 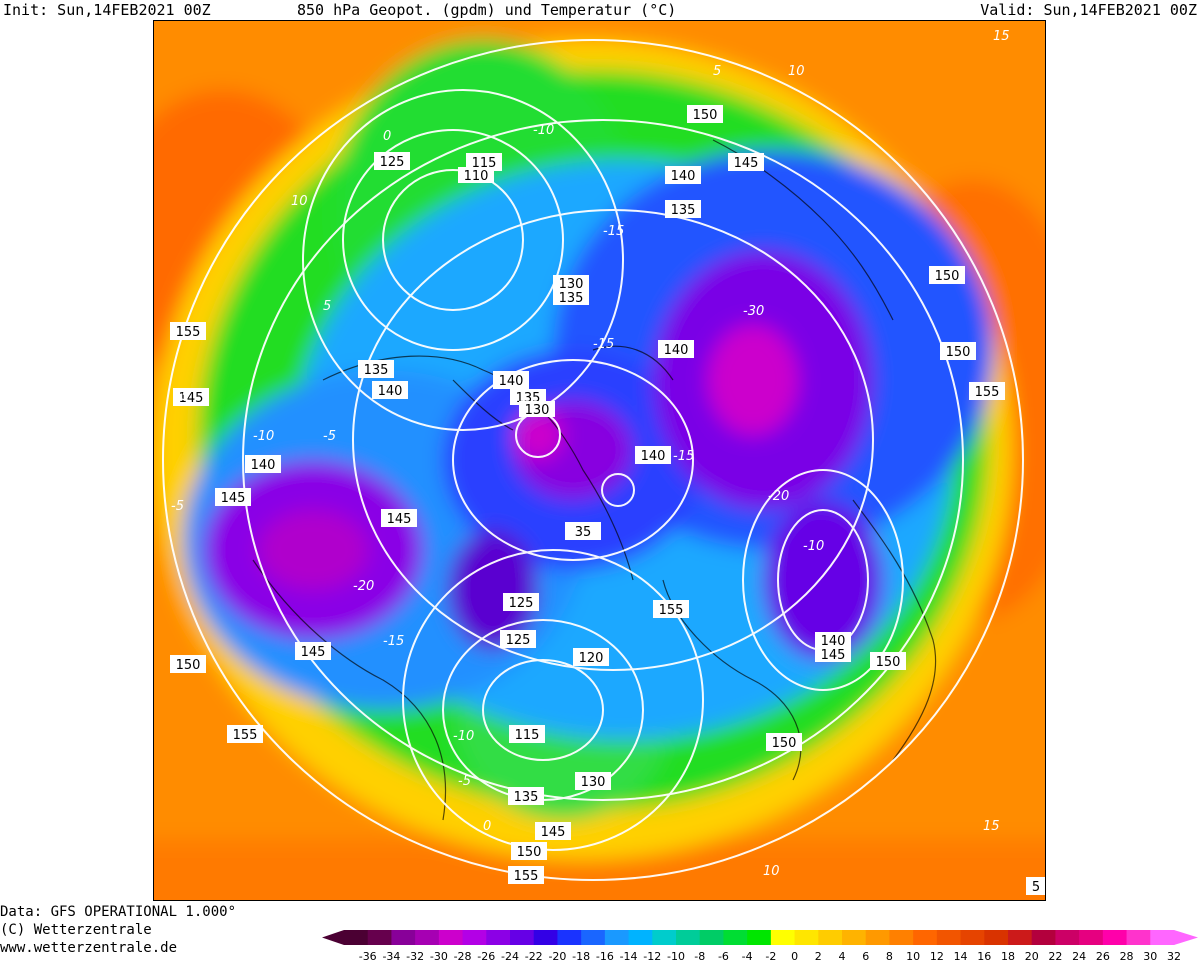 I want to click on legend-tick-label: 20, so click(x=1032, y=956).